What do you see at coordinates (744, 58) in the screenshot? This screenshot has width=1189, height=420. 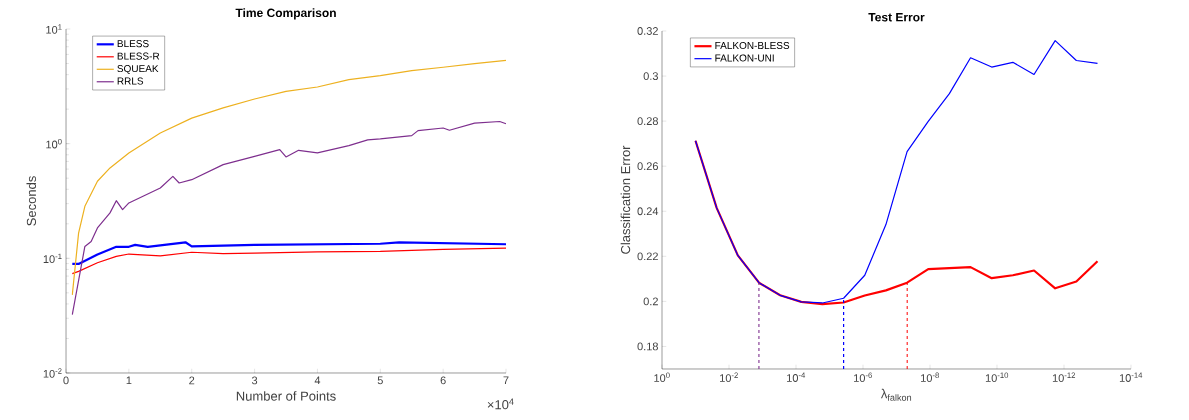 I see `legend-label: FALKON-UNI` at bounding box center [744, 58].